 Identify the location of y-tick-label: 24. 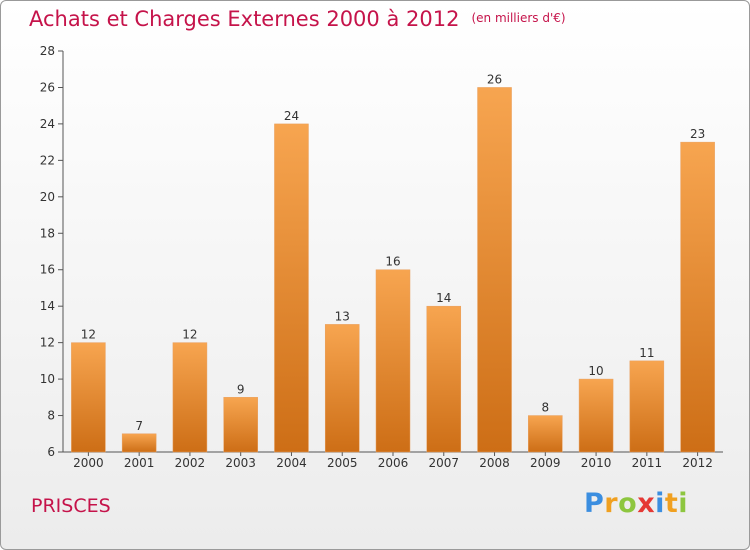
(47, 124).